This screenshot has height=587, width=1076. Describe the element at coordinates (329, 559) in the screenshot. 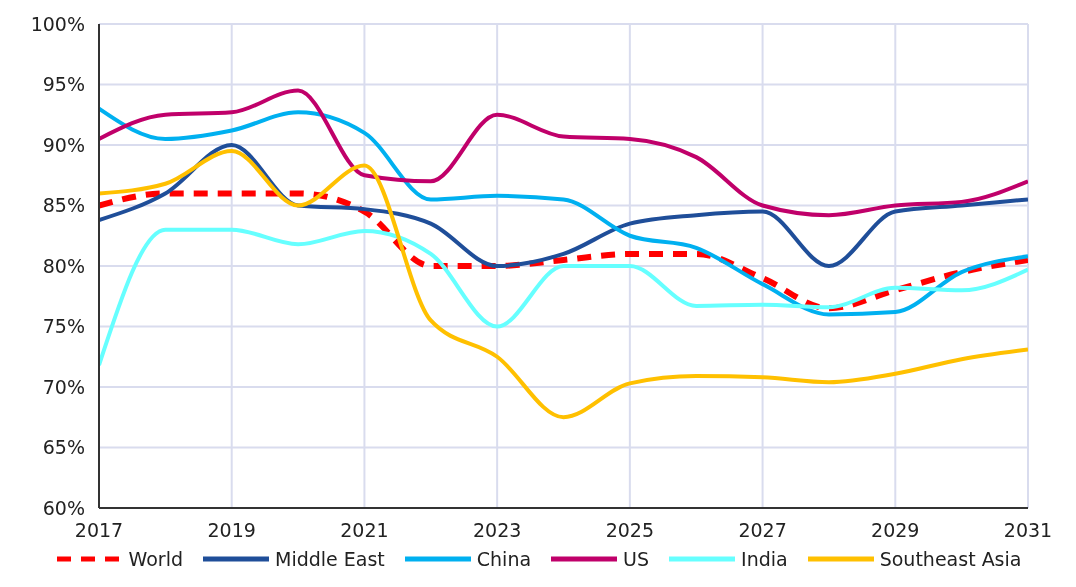

I see `legend-label: Middle East` at that location.